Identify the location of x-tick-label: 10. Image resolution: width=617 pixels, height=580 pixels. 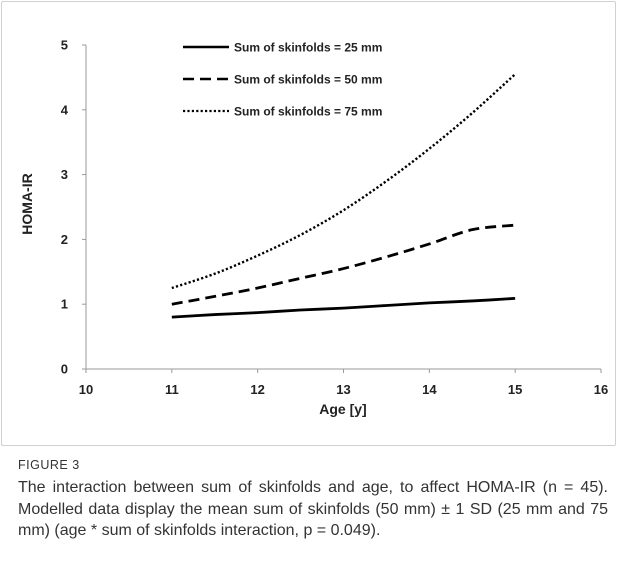
(86, 389).